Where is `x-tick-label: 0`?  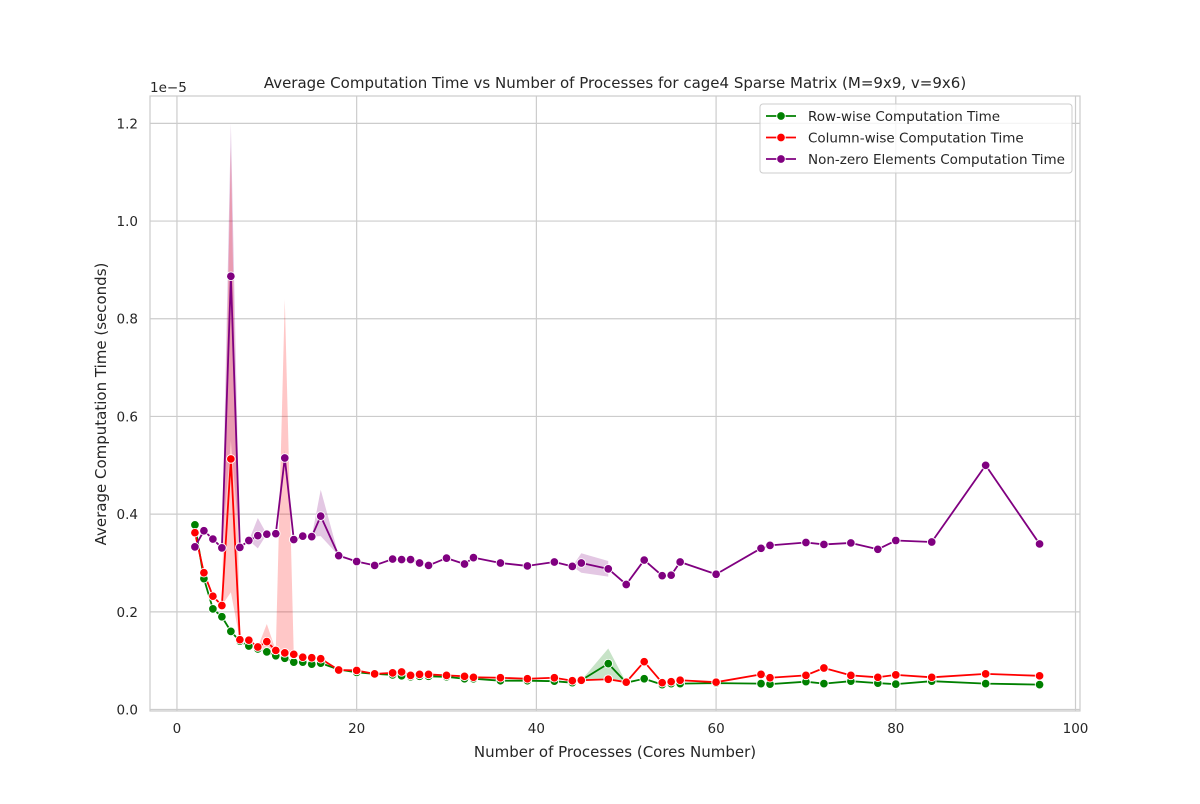 x-tick-label: 0 is located at coordinates (177, 729).